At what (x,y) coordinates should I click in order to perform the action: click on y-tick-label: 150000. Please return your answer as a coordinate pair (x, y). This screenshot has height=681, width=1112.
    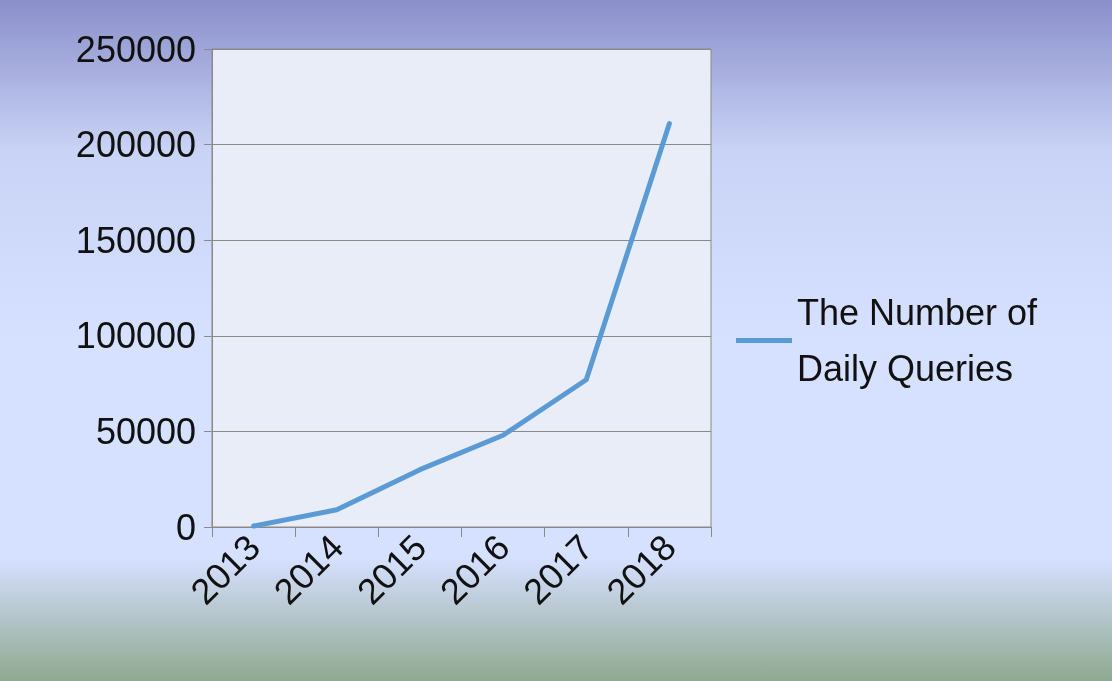
    Looking at the image, I should click on (135, 240).